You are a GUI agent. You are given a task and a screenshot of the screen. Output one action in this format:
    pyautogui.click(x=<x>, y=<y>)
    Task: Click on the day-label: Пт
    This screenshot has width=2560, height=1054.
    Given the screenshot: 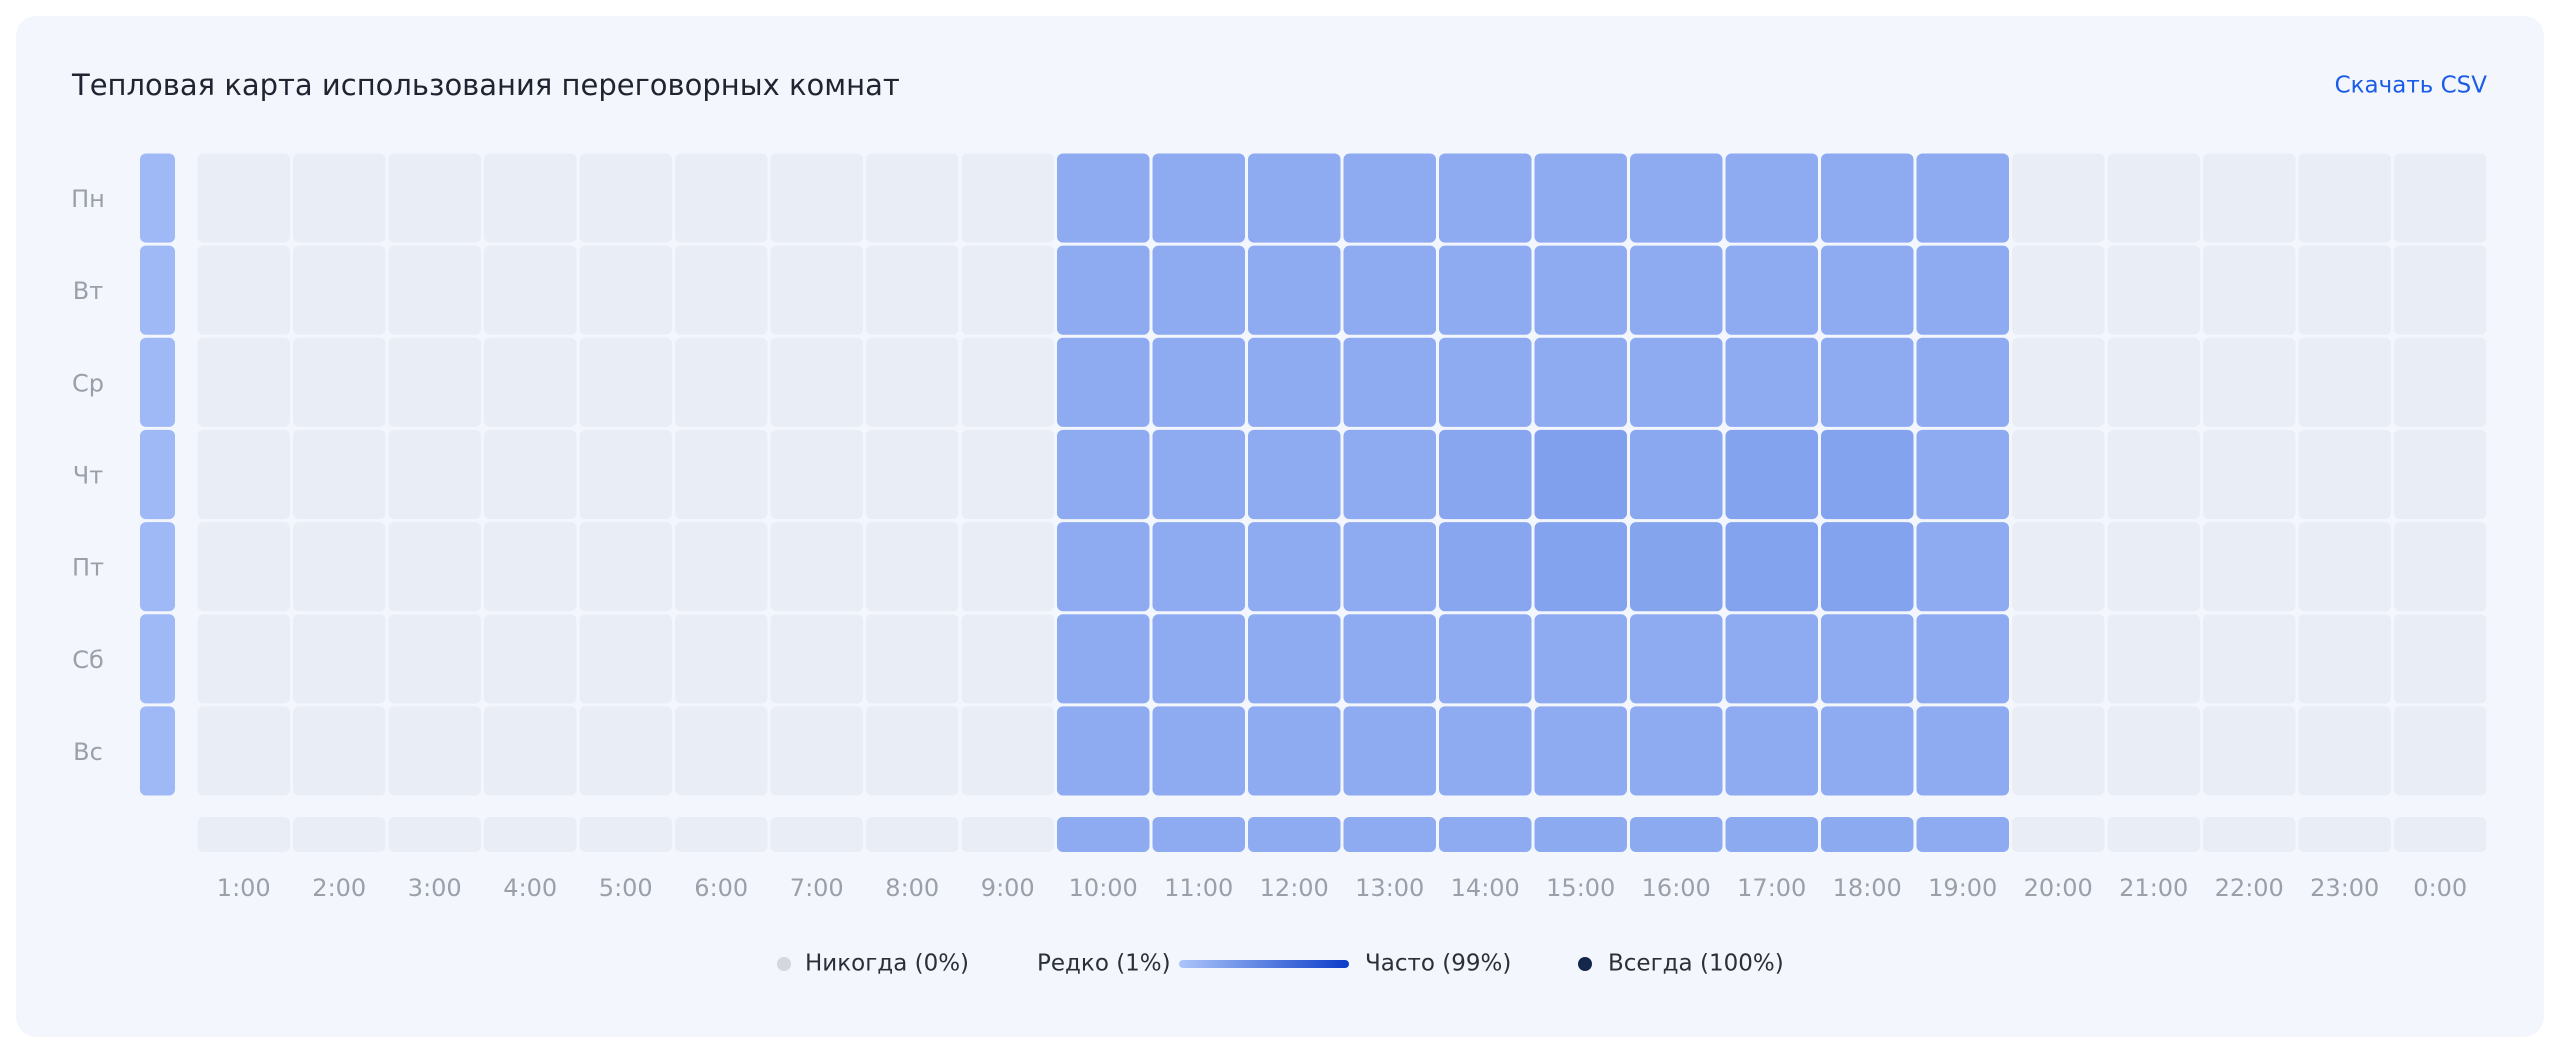 What is the action you would take?
    pyautogui.click(x=88, y=568)
    